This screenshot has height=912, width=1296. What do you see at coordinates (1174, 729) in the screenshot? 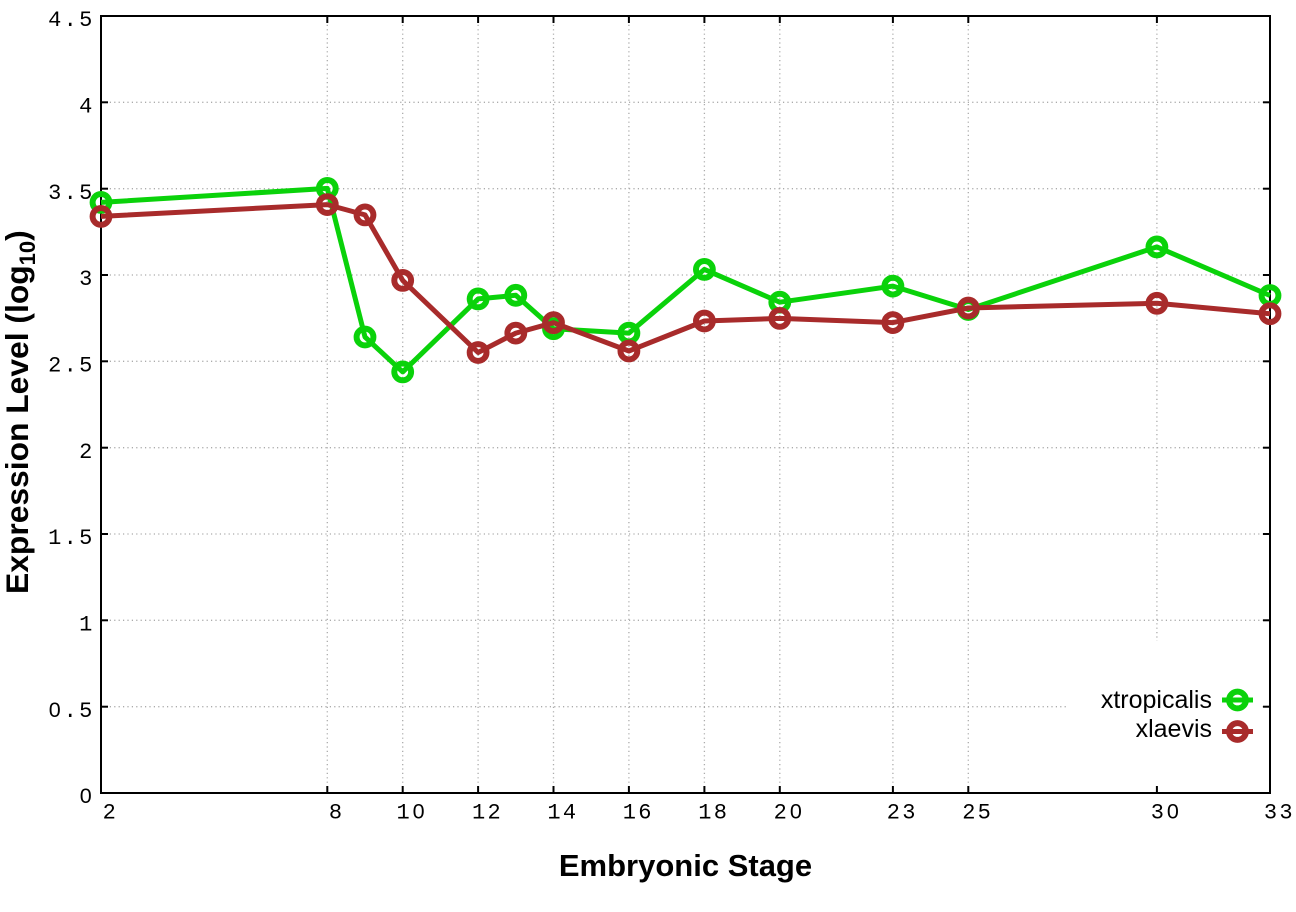
I see `svg-text: xlaevis` at bounding box center [1174, 729].